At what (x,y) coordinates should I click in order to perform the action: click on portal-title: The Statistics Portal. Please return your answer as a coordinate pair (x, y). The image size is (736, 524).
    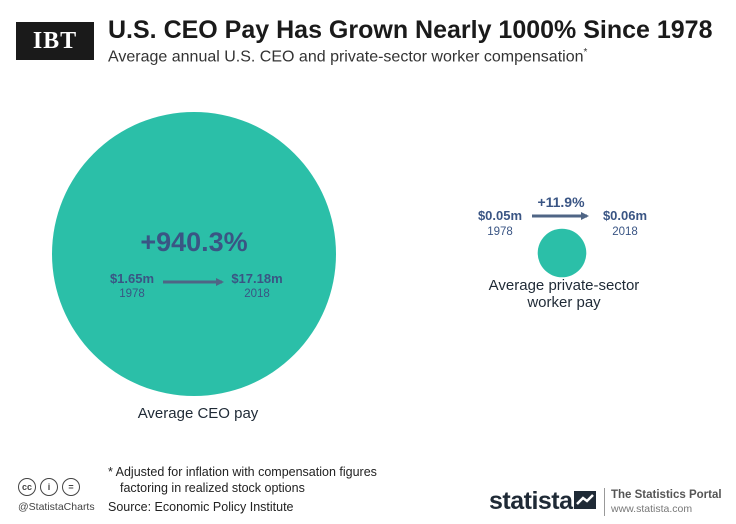
    Looking at the image, I should click on (666, 495).